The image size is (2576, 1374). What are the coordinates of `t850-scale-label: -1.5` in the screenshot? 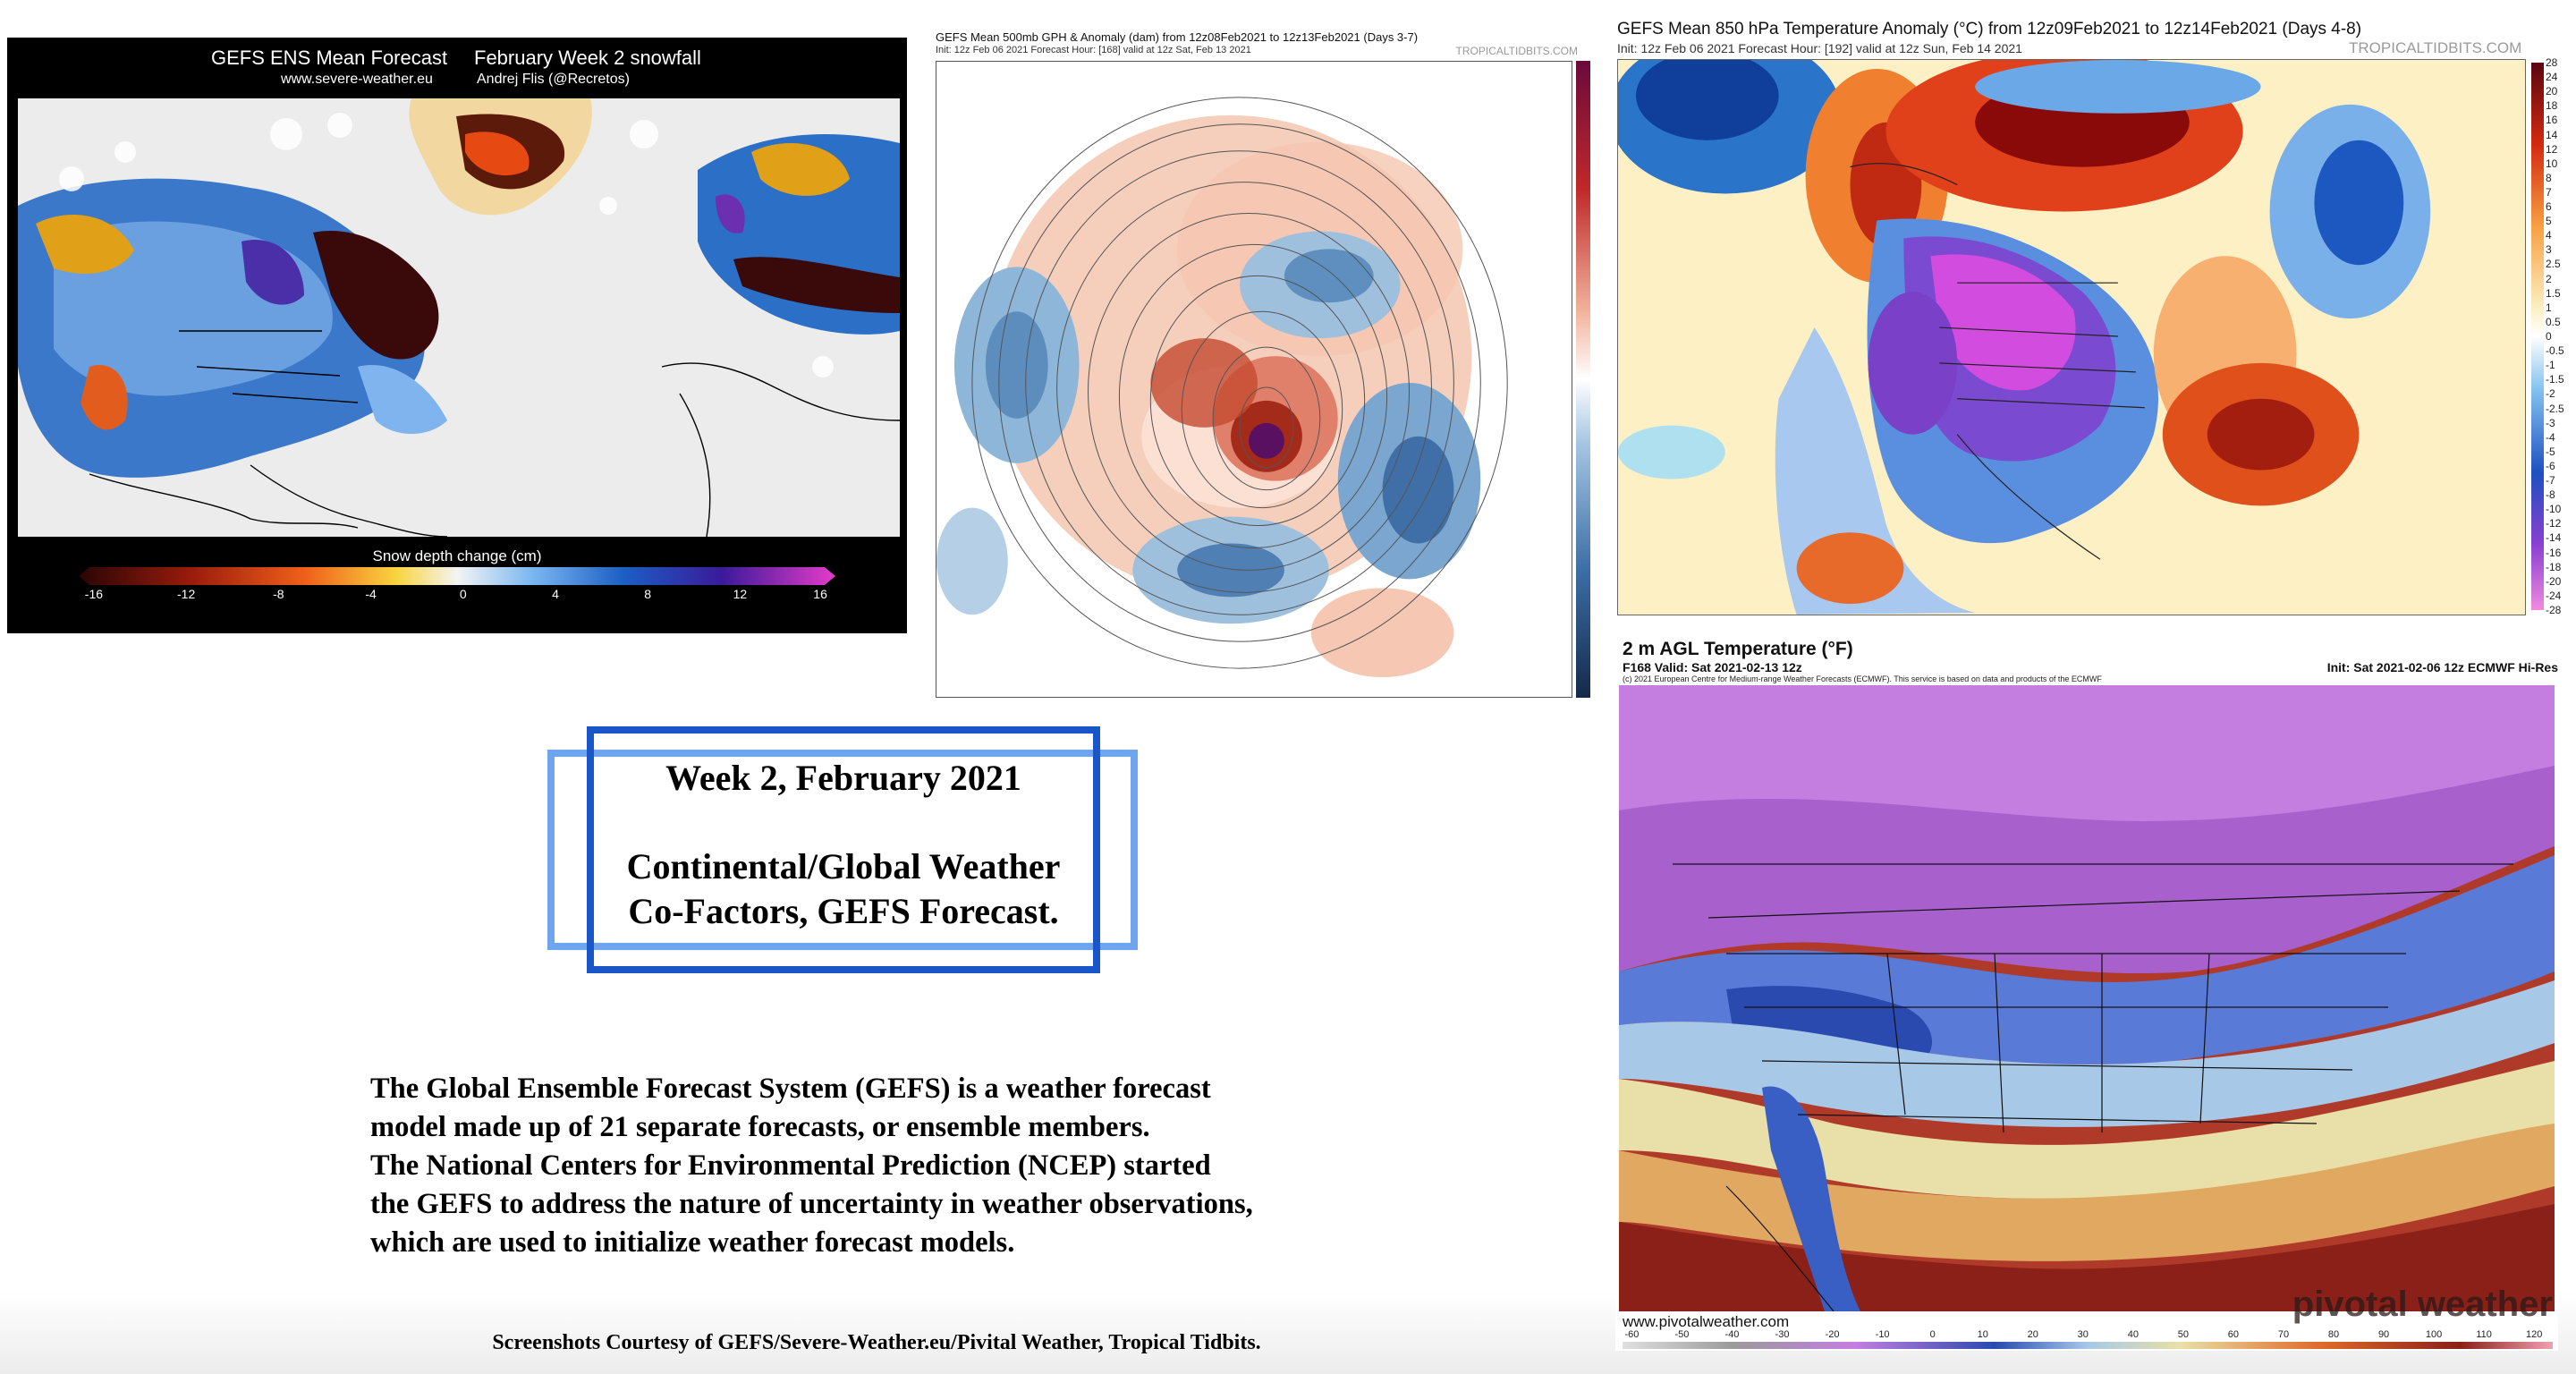 It's located at (2555, 379).